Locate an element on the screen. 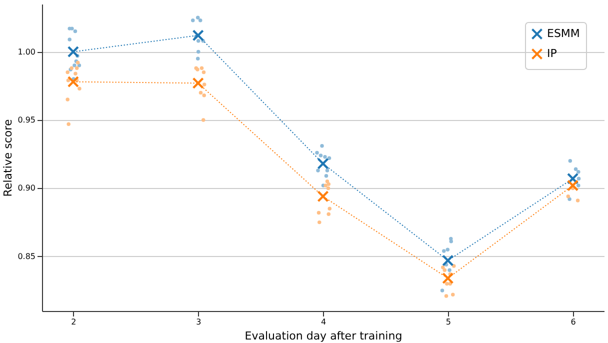 This screenshot has height=343, width=608. x-axis-title: Evaluation day after training is located at coordinates (323, 336).